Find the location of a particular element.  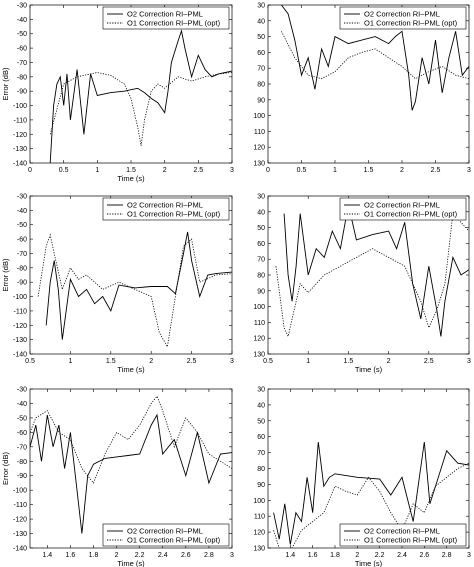

y-axis-label: Error (dB) is located at coordinates (5, 83).